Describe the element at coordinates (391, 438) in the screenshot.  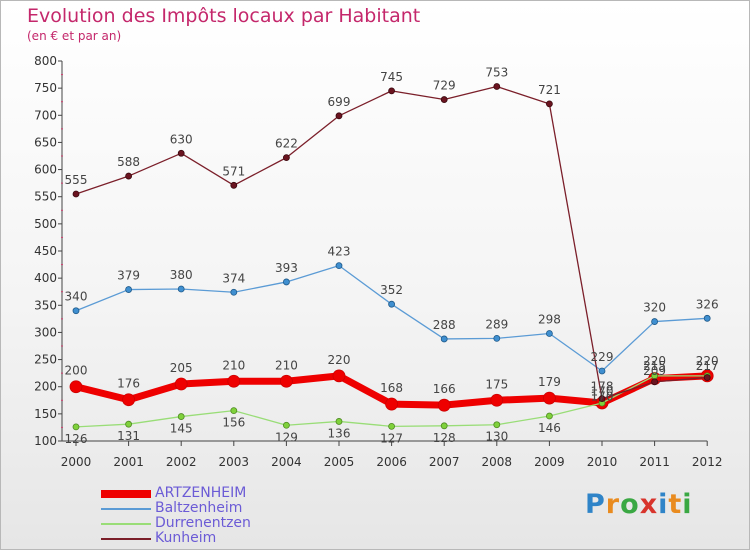
I see `data-label-durrenentzen: 127` at that location.